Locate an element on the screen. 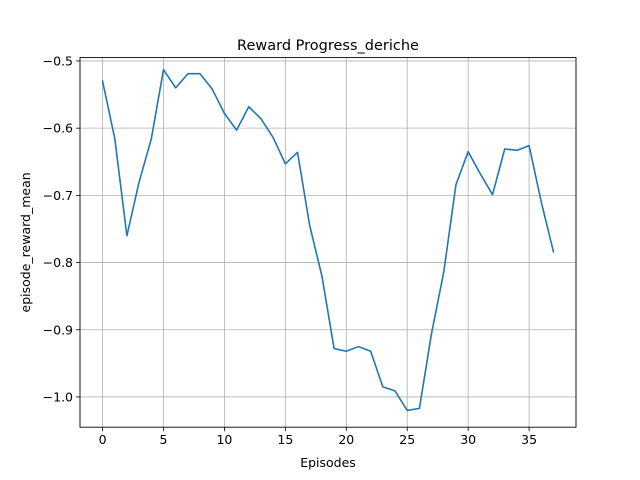  x-tick-label: 0 is located at coordinates (103, 439).